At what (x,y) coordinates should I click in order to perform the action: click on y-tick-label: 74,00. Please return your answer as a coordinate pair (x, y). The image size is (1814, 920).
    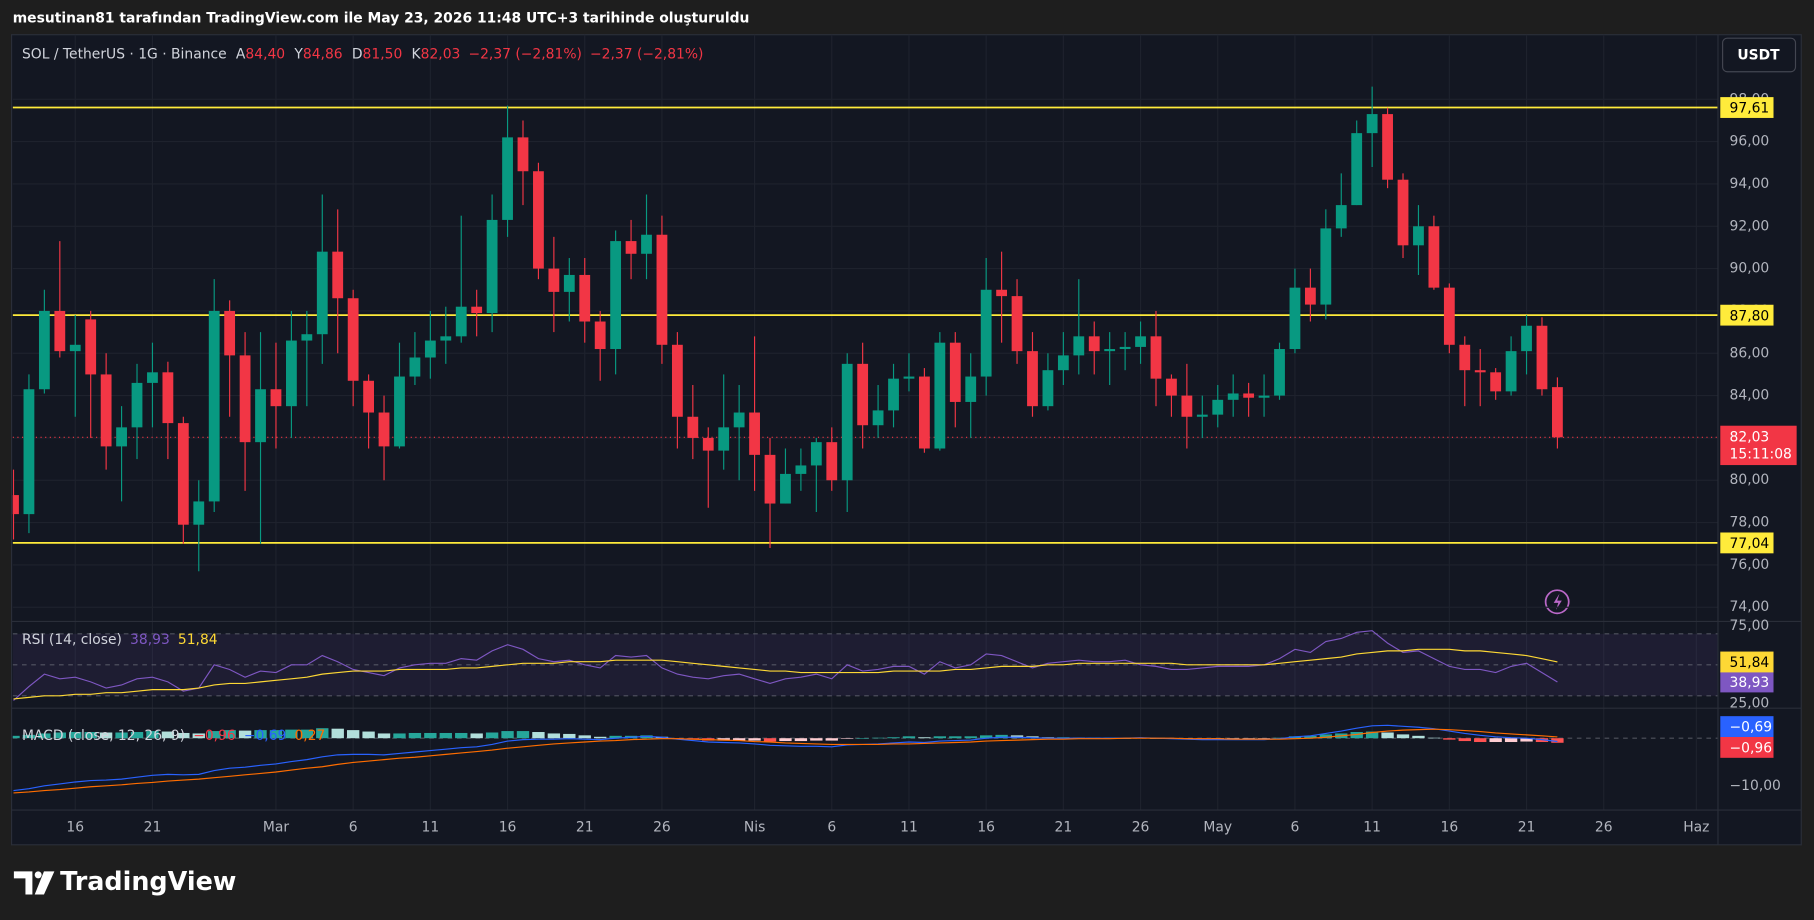
    Looking at the image, I should click on (1750, 607).